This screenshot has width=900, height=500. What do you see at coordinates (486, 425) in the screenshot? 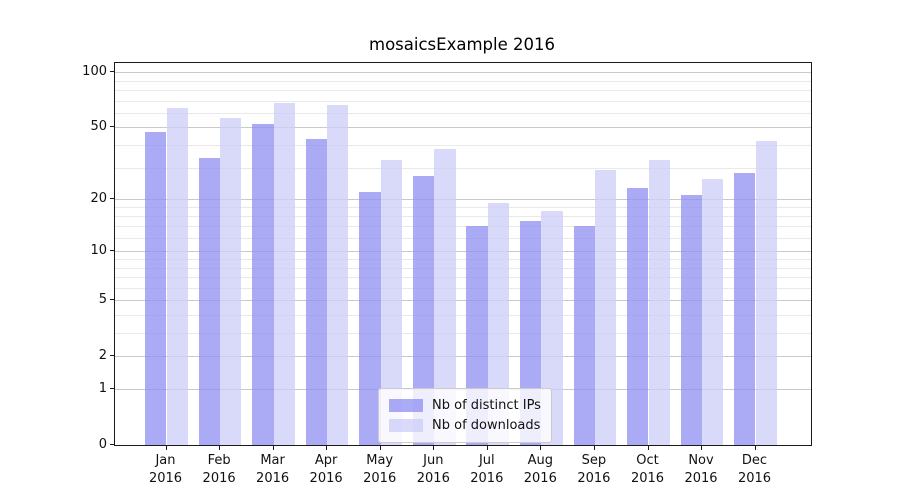
I see `legend-label-downloads: Nb of downloads` at bounding box center [486, 425].